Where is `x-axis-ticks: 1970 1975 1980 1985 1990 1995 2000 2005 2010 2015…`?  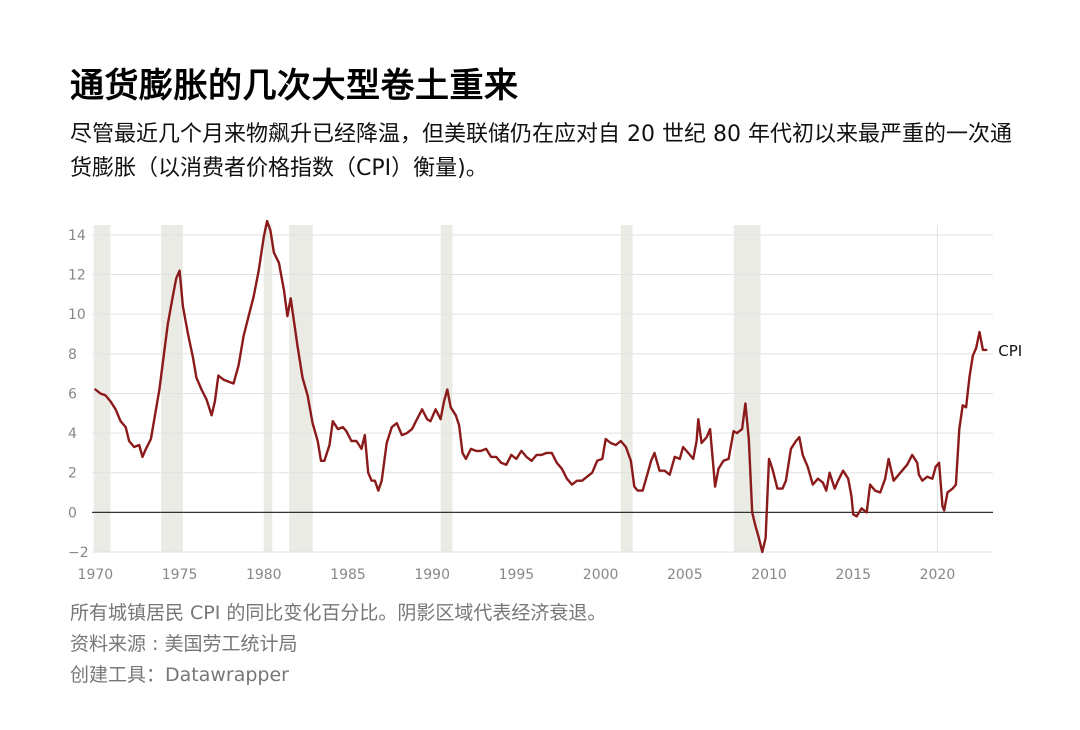
x-axis-ticks: 1970 1975 1980 1985 1990 1995 2000 2005 2010 2015… is located at coordinates (517, 575).